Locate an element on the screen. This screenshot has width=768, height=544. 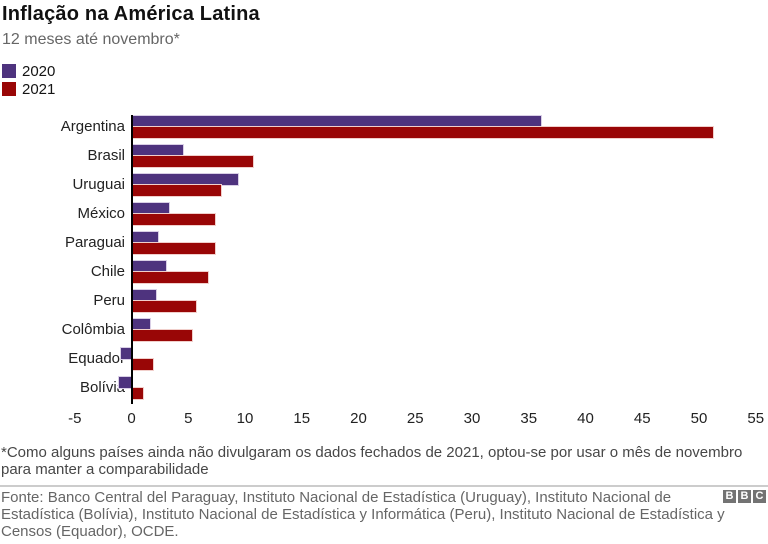
chart-legend: 2020 2021 is located at coordinates (28, 80).